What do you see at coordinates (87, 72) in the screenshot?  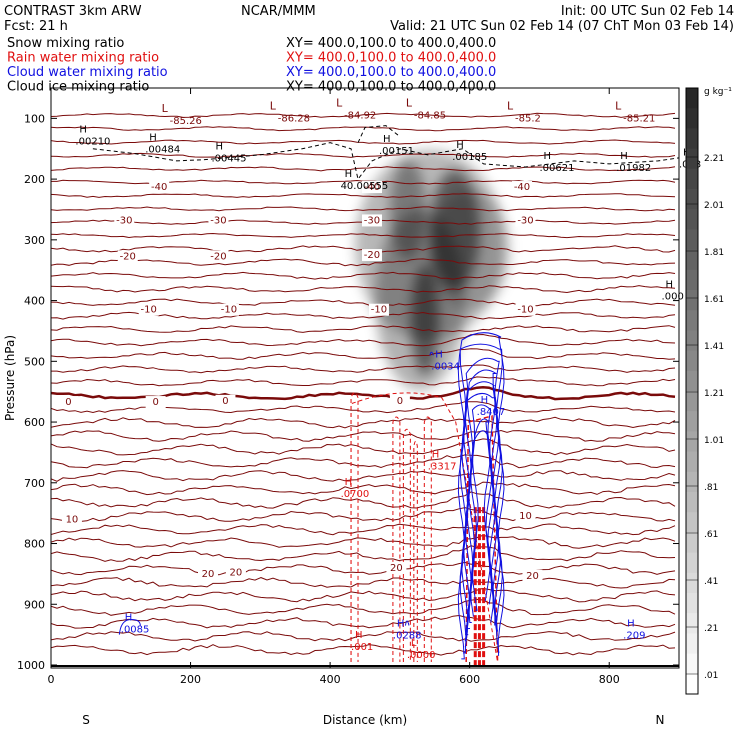 I see `legend-label: Cloud water mixing ratio` at bounding box center [87, 72].